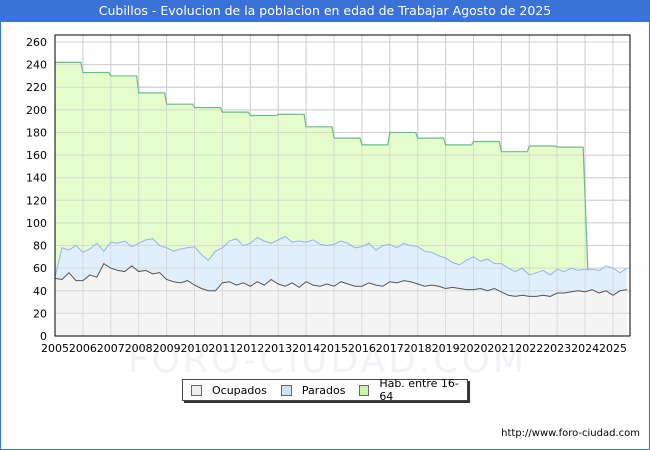  Describe the element at coordinates (390, 348) in the screenshot. I see `svg-text: 2017` at that location.